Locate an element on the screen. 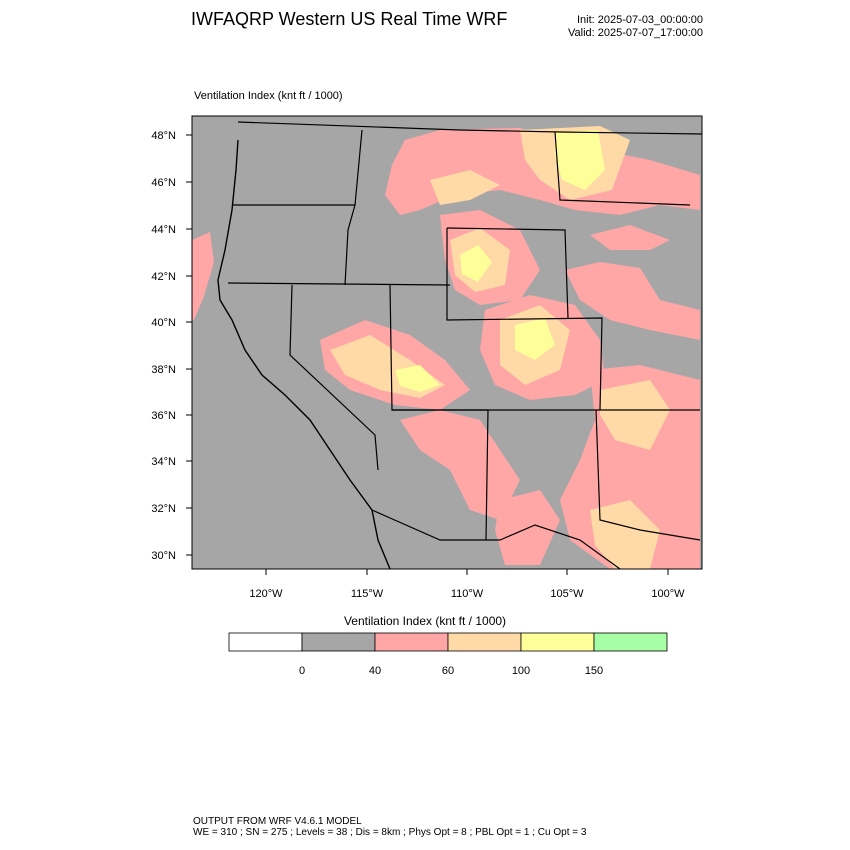 The image size is (850, 850). field-pink-arizona is located at coordinates (460, 465).